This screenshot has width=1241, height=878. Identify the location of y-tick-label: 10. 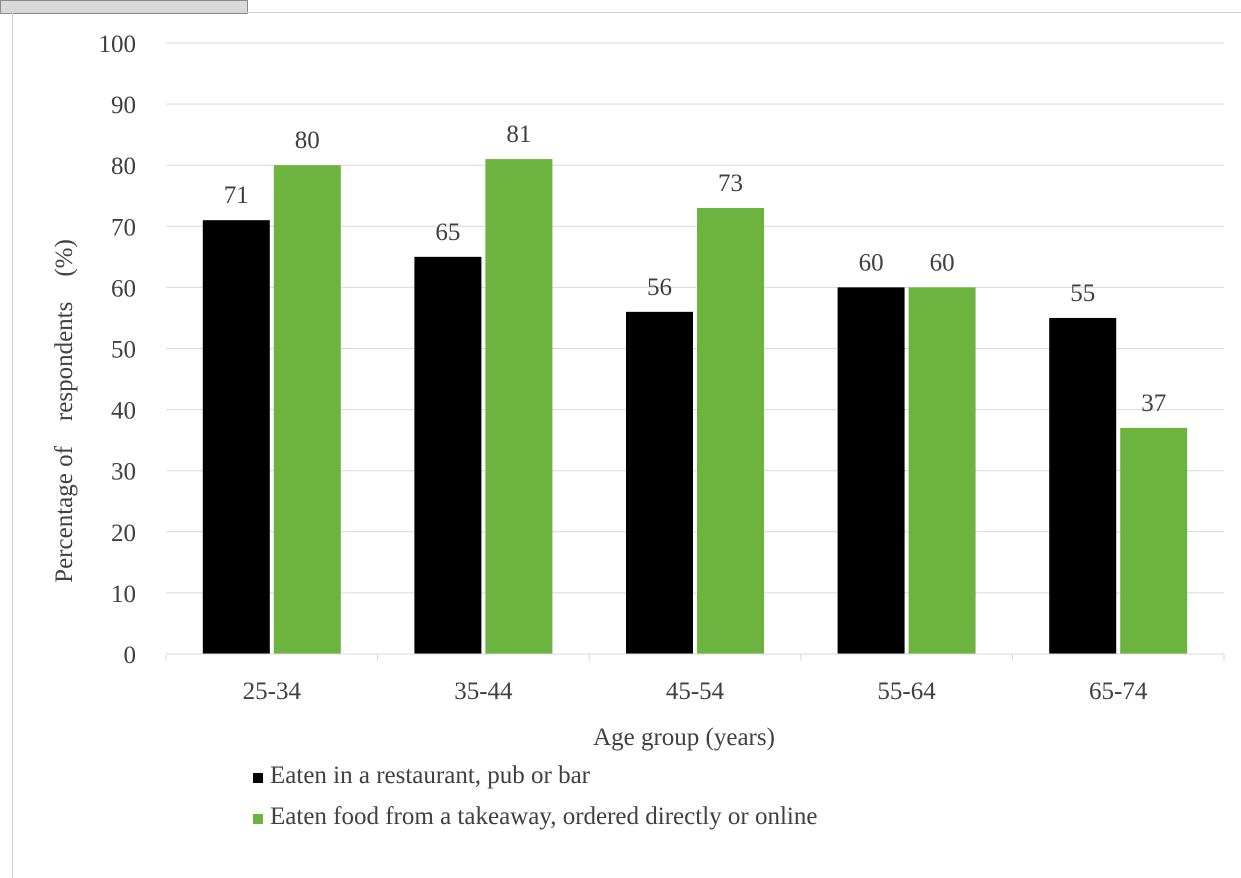
(123, 594).